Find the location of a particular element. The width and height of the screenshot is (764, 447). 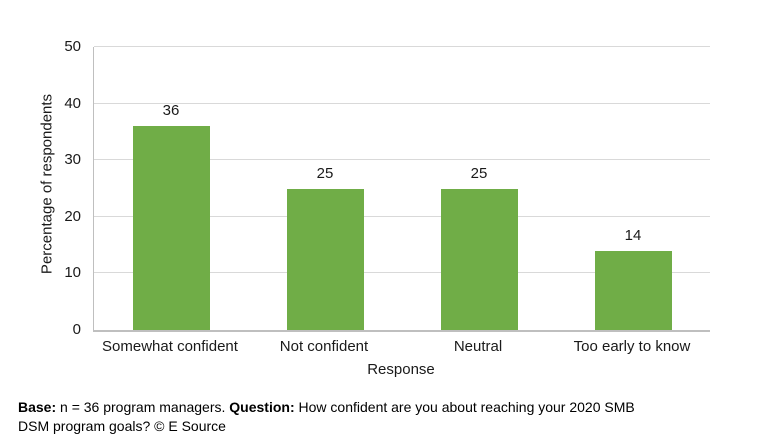

x-tick-label: Not confident is located at coordinates (324, 346).